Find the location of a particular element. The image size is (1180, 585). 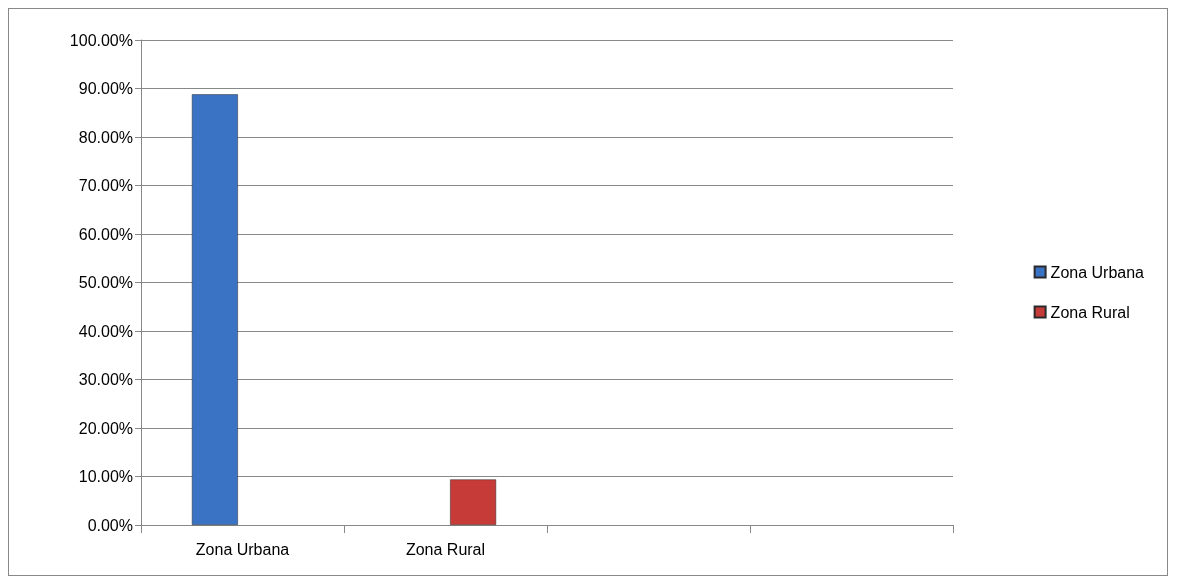

y-tick-label: 30.00% is located at coordinates (105, 379).